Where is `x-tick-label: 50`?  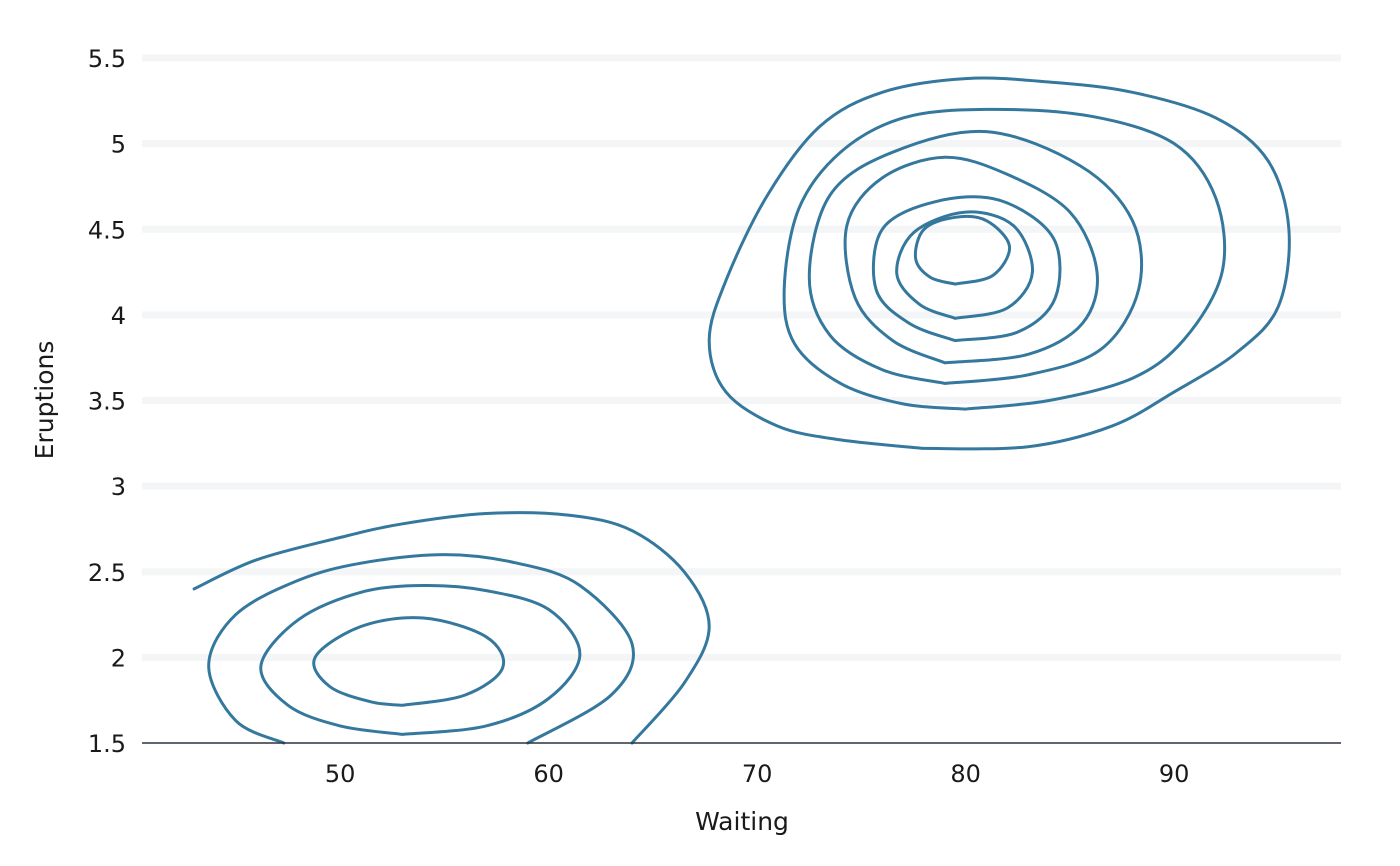 x-tick-label: 50 is located at coordinates (340, 774).